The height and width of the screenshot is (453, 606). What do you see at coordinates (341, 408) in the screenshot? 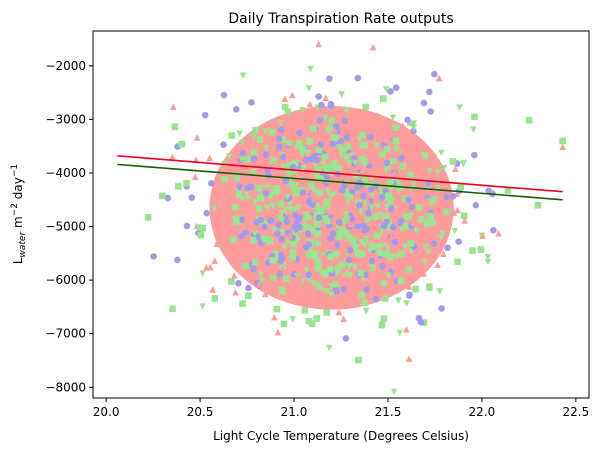
I see `x-axis: 20.0 20.5 21.0 21.5 22.0 22.5` at bounding box center [341, 408].